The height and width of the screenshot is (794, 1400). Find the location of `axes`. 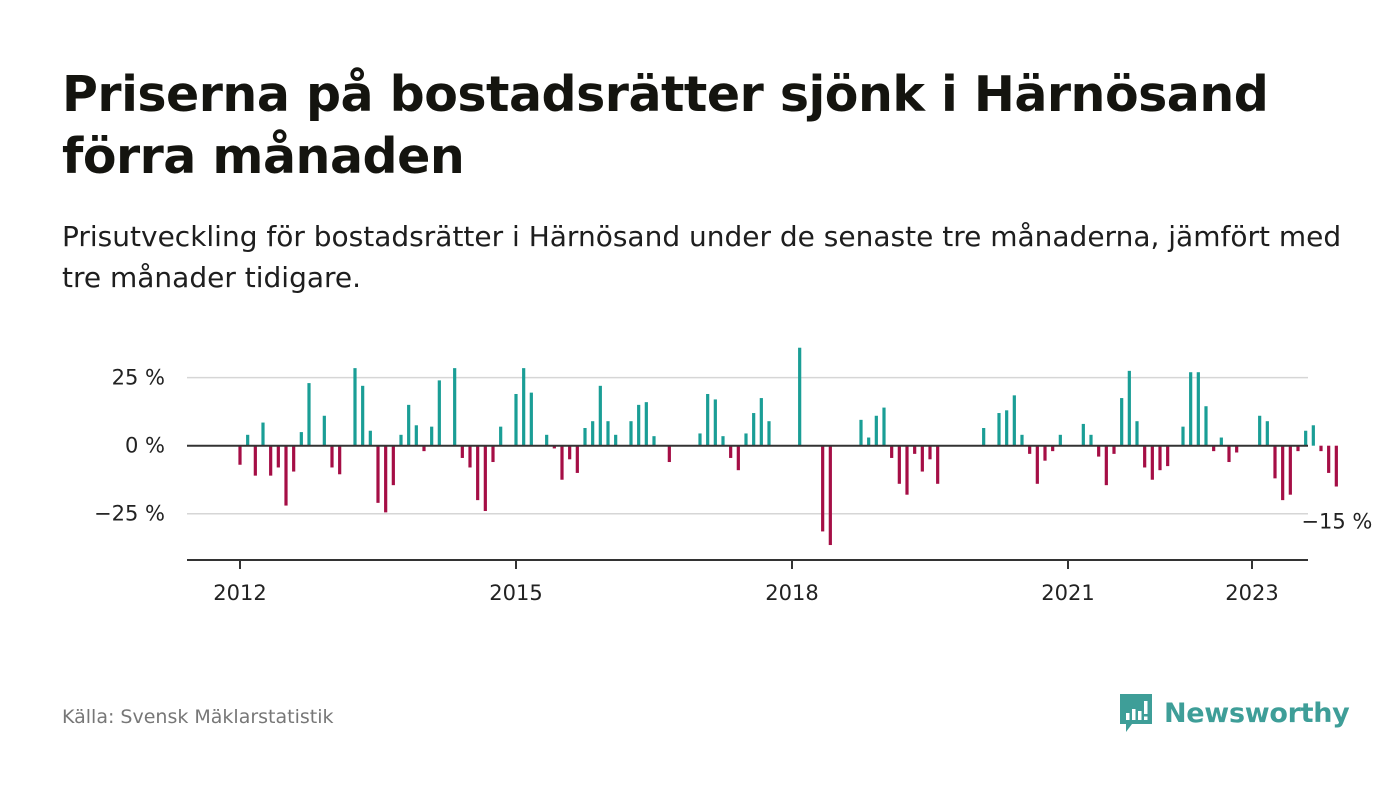

axes is located at coordinates (747, 502).